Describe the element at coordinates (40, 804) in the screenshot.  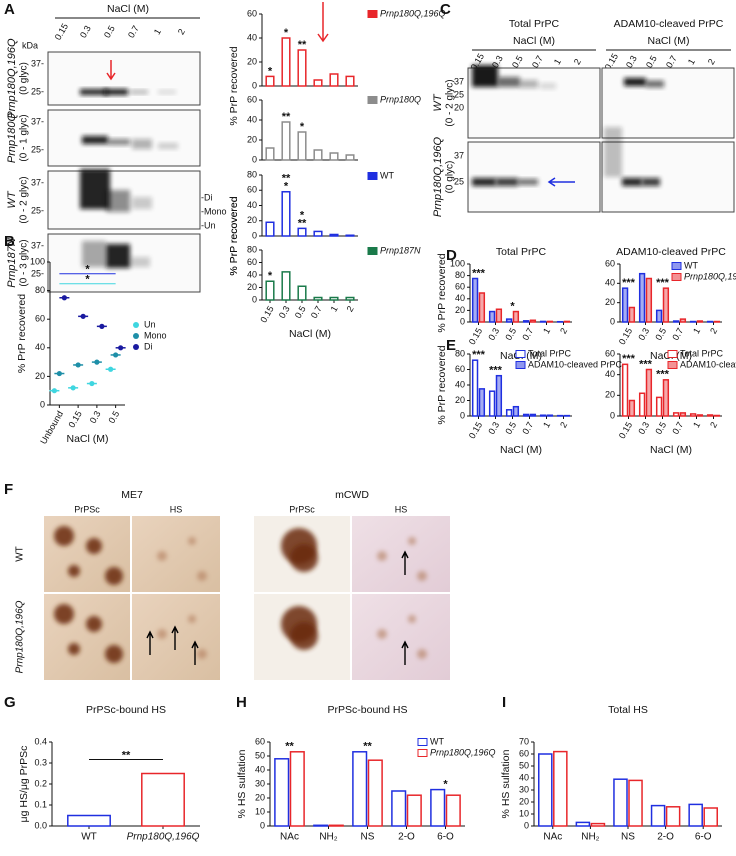
I see `y-tick-label: 0.1` at that location.